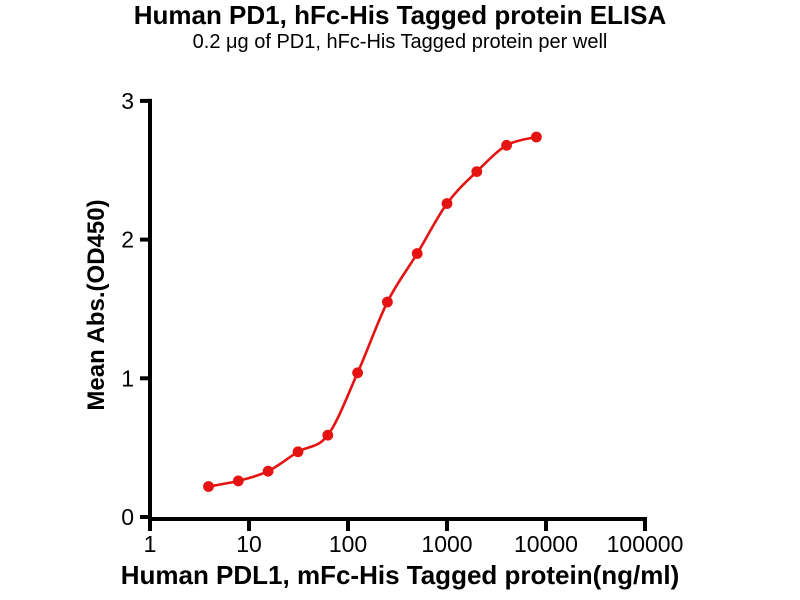  Describe the element at coordinates (348, 544) in the screenshot. I see `x-tick-label: 100` at that location.